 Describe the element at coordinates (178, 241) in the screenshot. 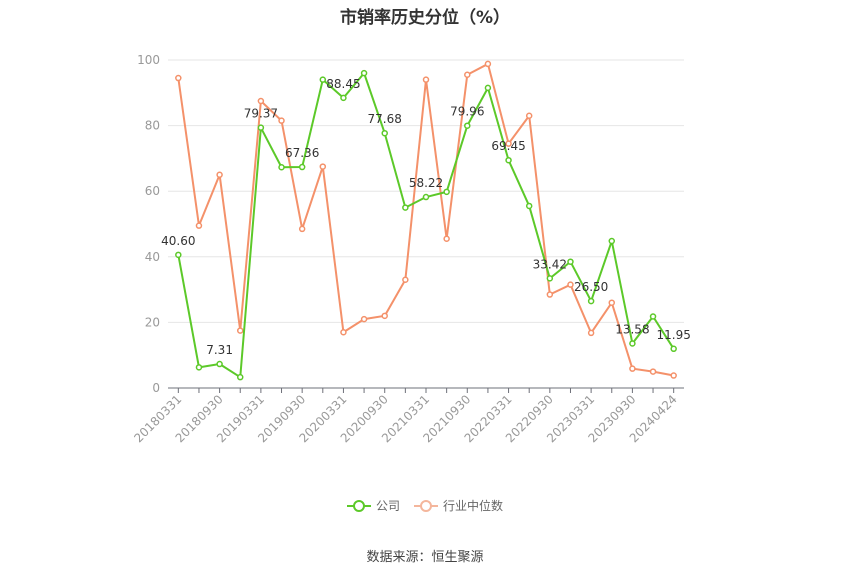

I see `data-label-company: 40.60` at that location.